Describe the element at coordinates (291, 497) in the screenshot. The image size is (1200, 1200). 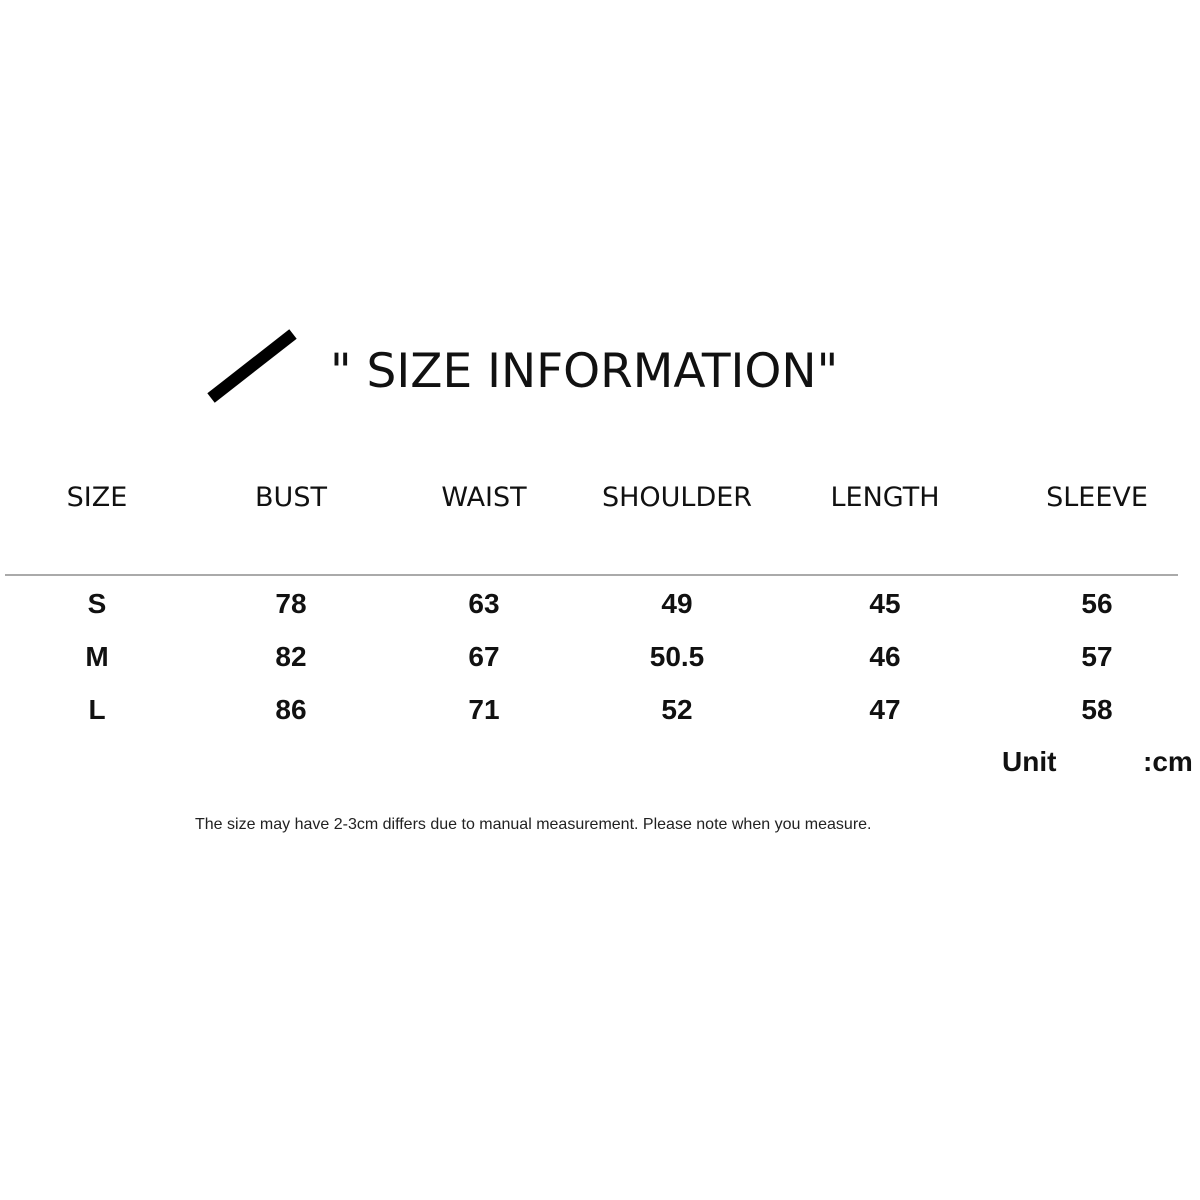
I see `header-bust: BUST` at that location.